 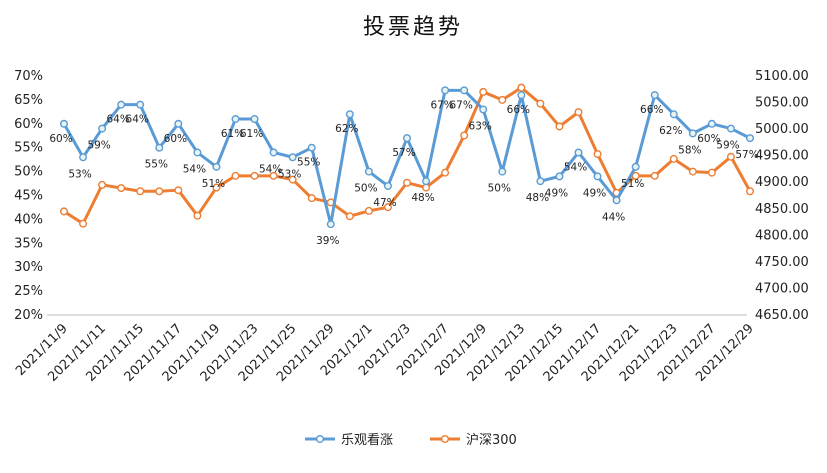 I want to click on data-label: 66%, so click(x=518, y=110).